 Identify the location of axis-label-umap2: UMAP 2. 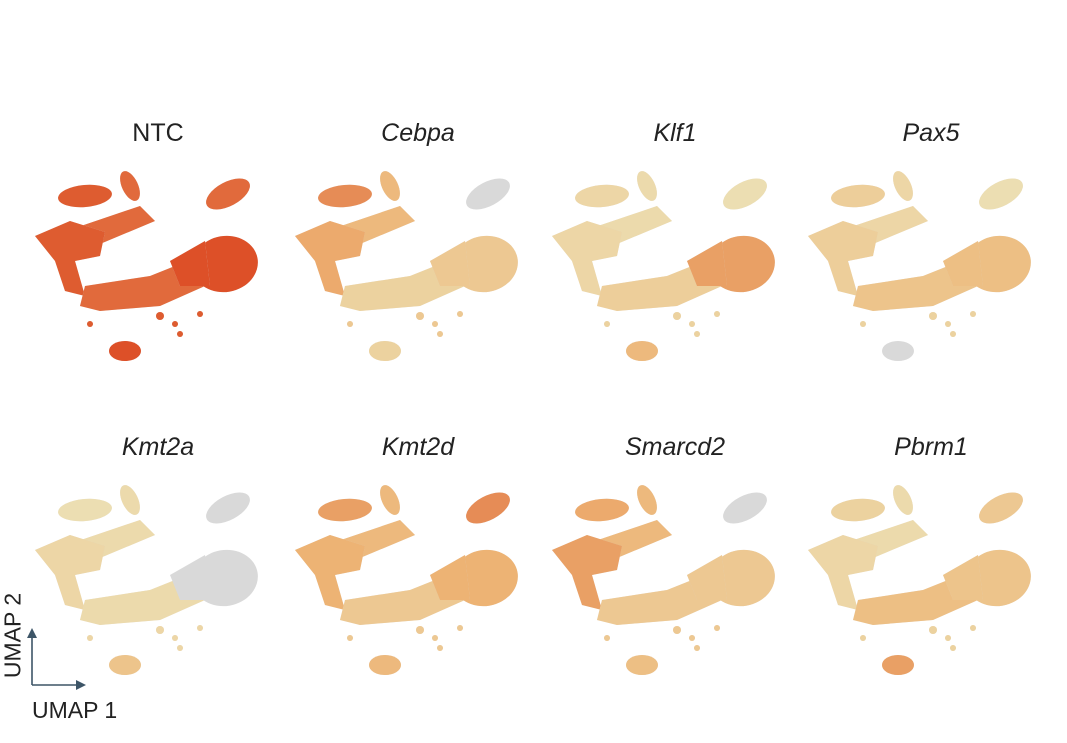
(13, 635).